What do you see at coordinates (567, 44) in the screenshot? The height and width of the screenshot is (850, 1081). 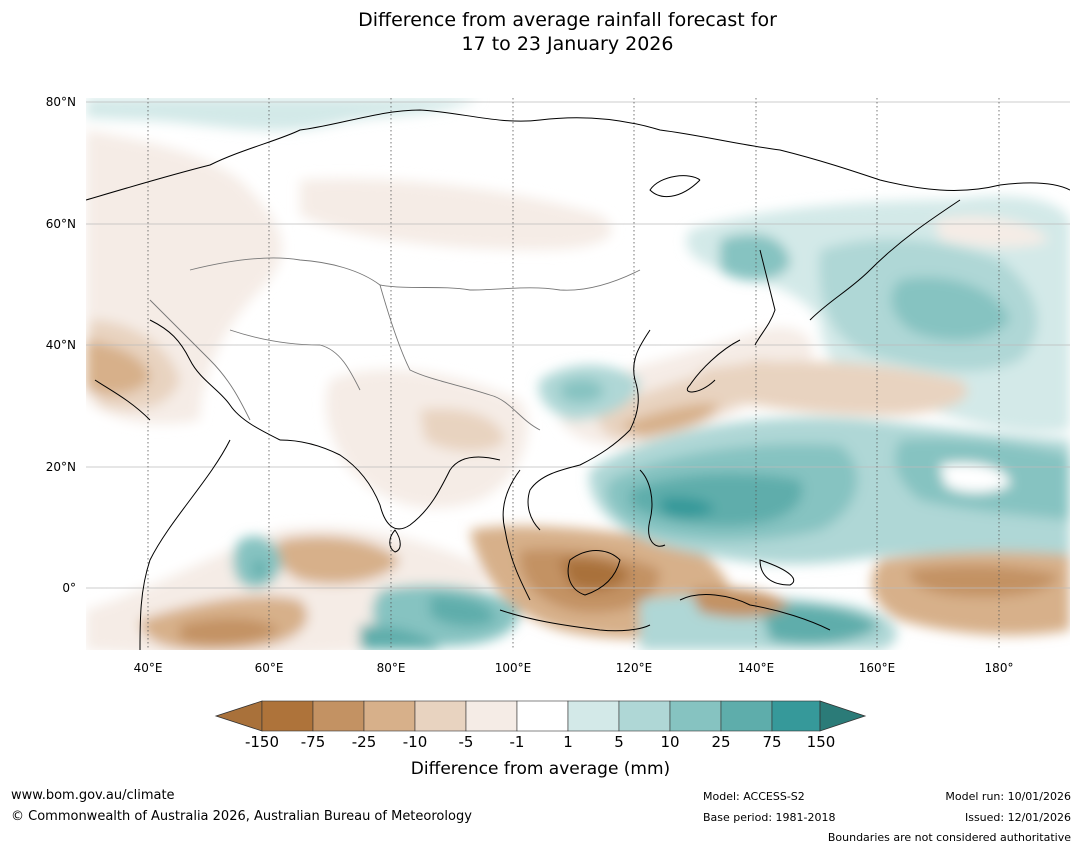 I see `title-line-2: 17 to 23 January 2026` at bounding box center [567, 44].